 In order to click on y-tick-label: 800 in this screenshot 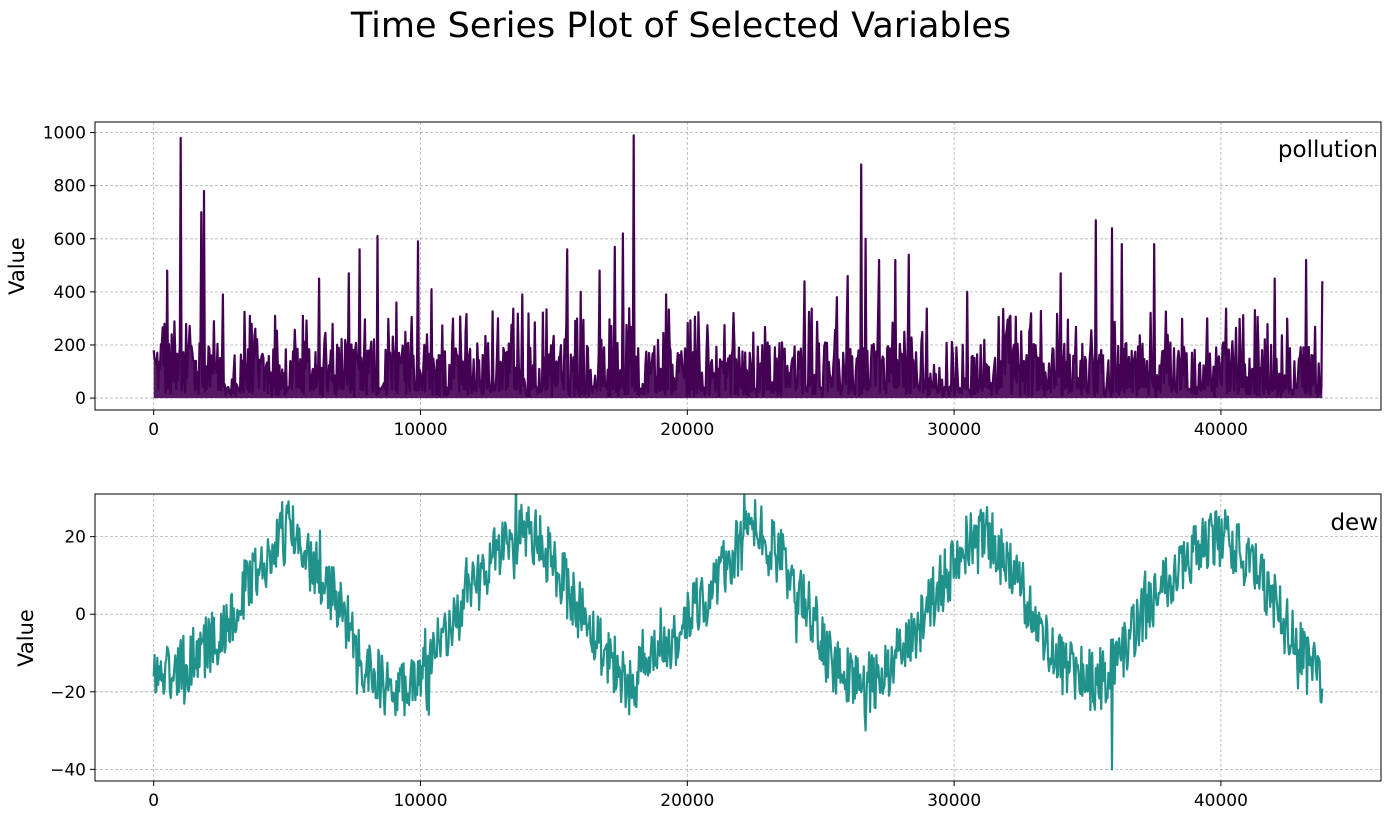, I will do `click(70, 187)`.